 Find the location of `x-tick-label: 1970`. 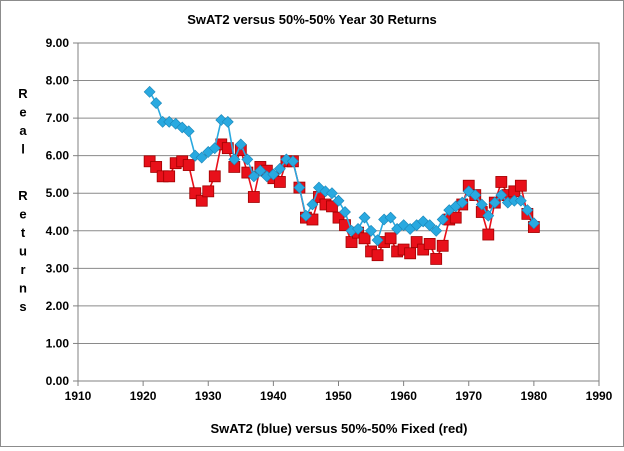

x-tick-label: 1970 is located at coordinates (468, 396).